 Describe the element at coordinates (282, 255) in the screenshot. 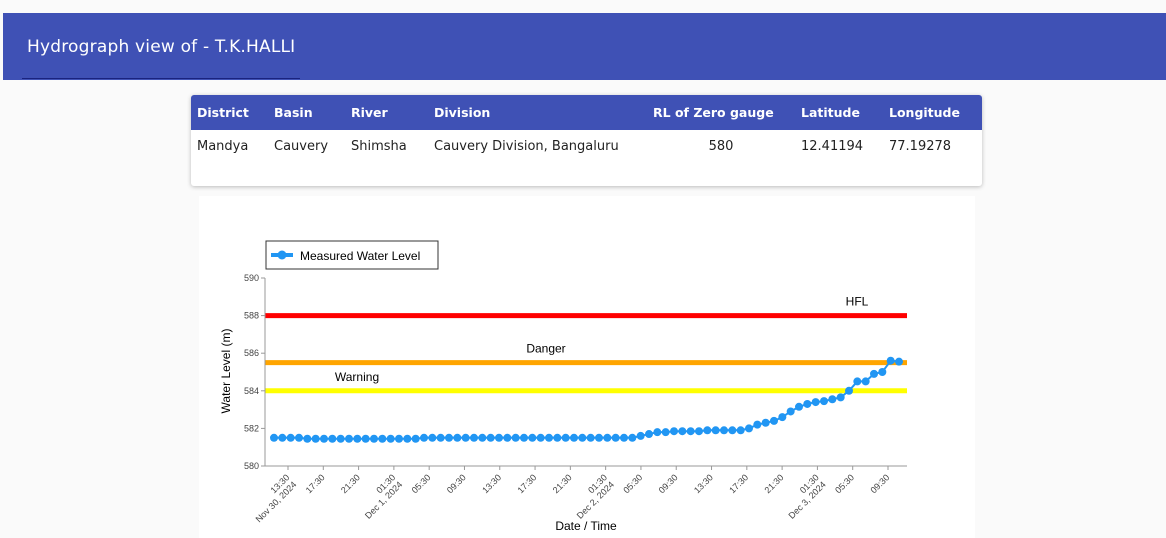

I see `legend-swatch-marker` at that location.